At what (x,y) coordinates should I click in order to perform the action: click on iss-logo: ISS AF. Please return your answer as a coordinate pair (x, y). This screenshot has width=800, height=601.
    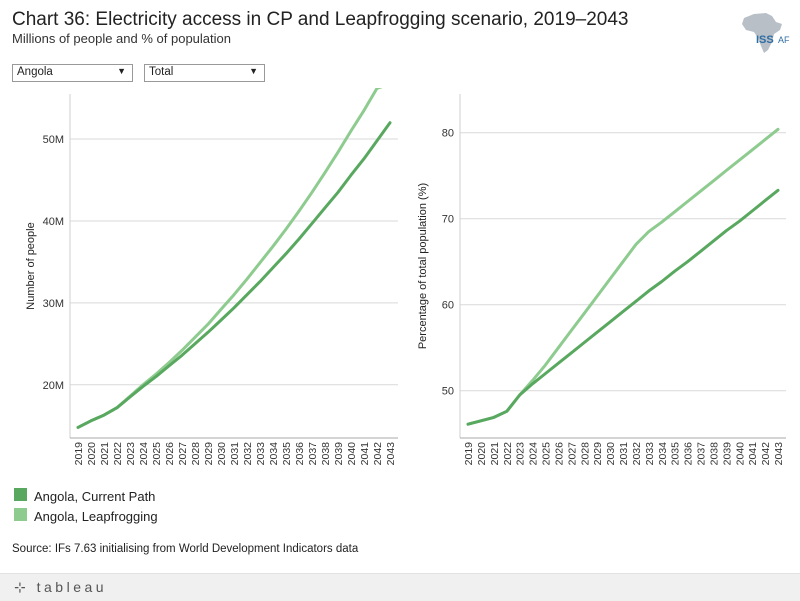
    Looking at the image, I should click on (764, 33).